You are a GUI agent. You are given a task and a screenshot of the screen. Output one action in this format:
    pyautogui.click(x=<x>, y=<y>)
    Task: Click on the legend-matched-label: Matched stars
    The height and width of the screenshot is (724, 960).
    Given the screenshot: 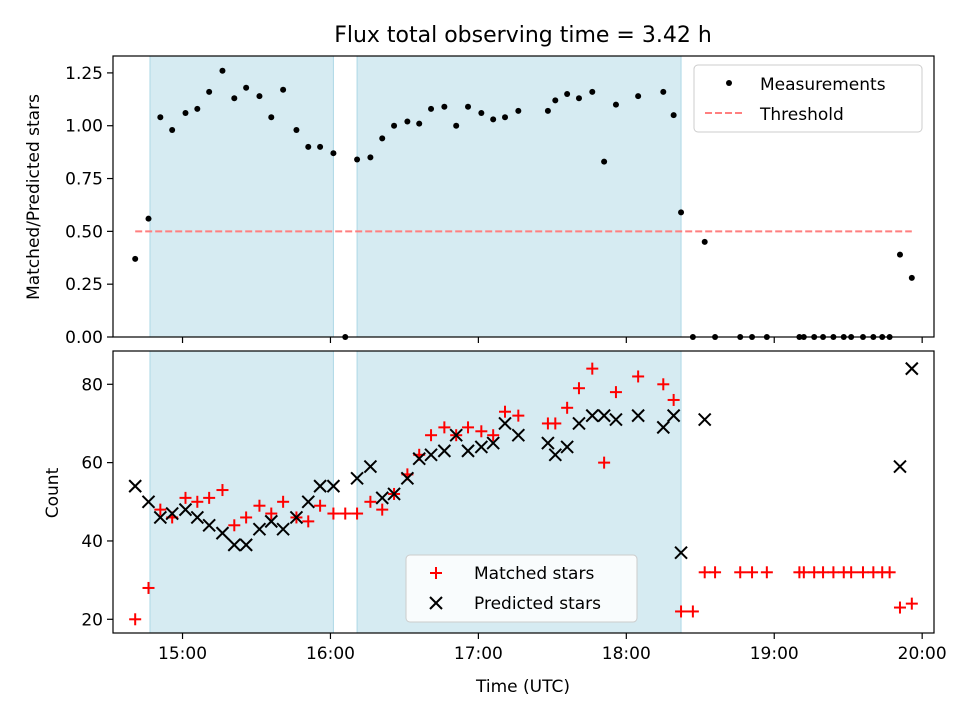 What is the action you would take?
    pyautogui.click(x=534, y=574)
    